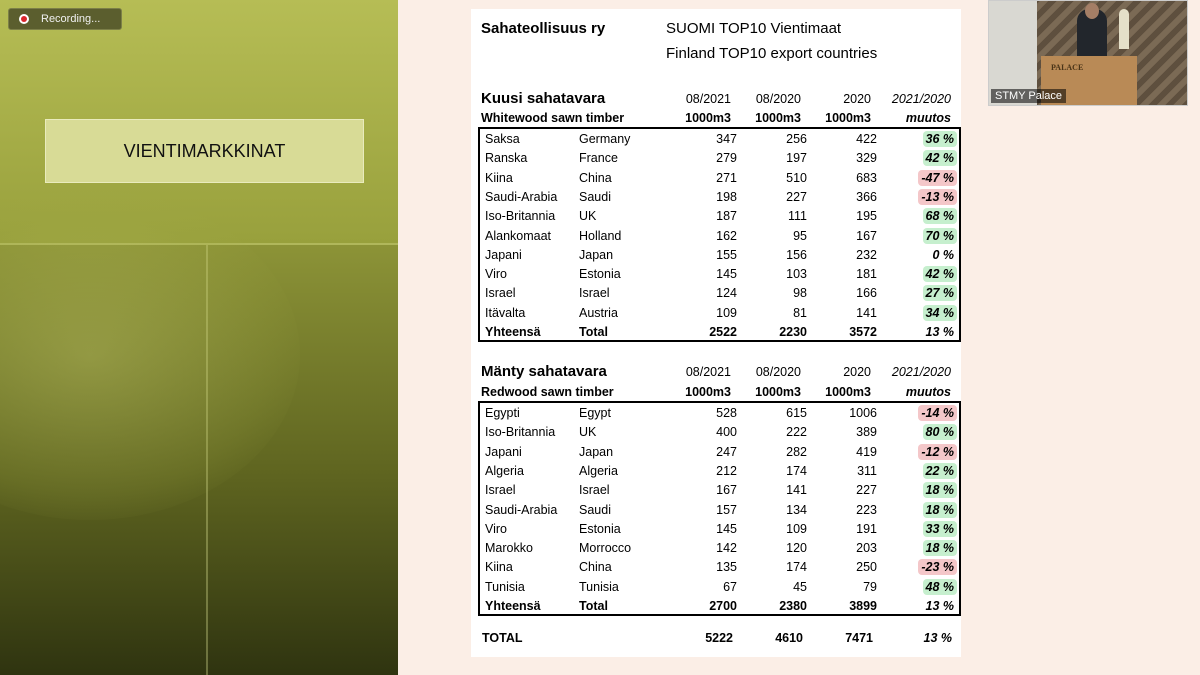  I want to click on country-name-fi: Japani, so click(503, 255).